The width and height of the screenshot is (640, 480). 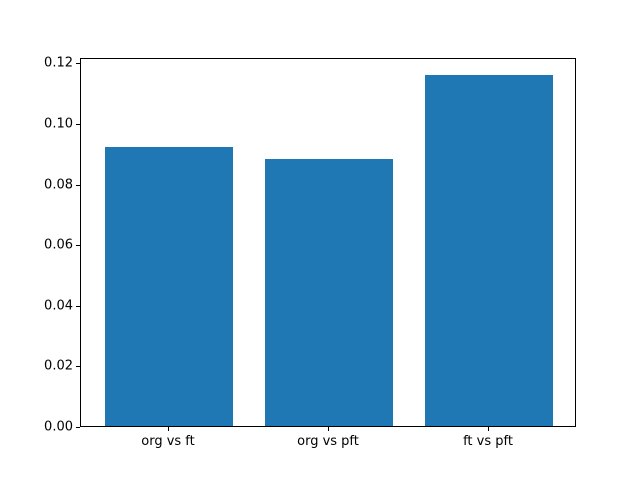 What do you see at coordinates (169, 286) in the screenshot?
I see `bar-org-vs-ft` at bounding box center [169, 286].